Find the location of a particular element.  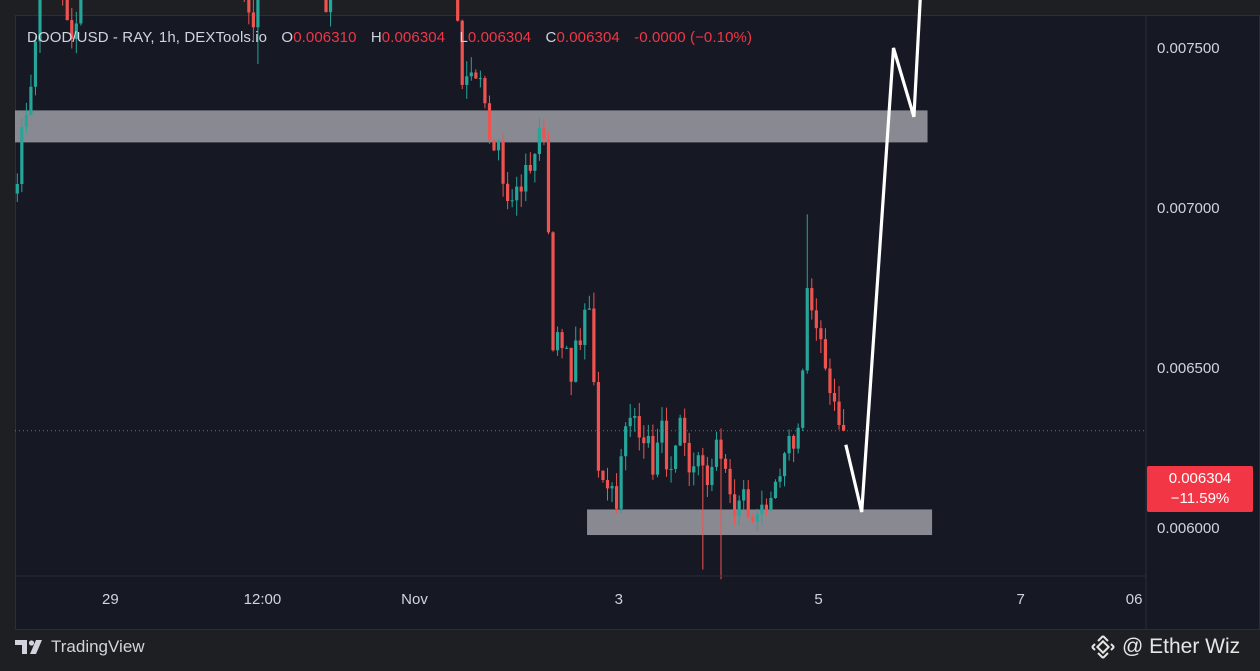

projection-arrow is located at coordinates (883, 256).